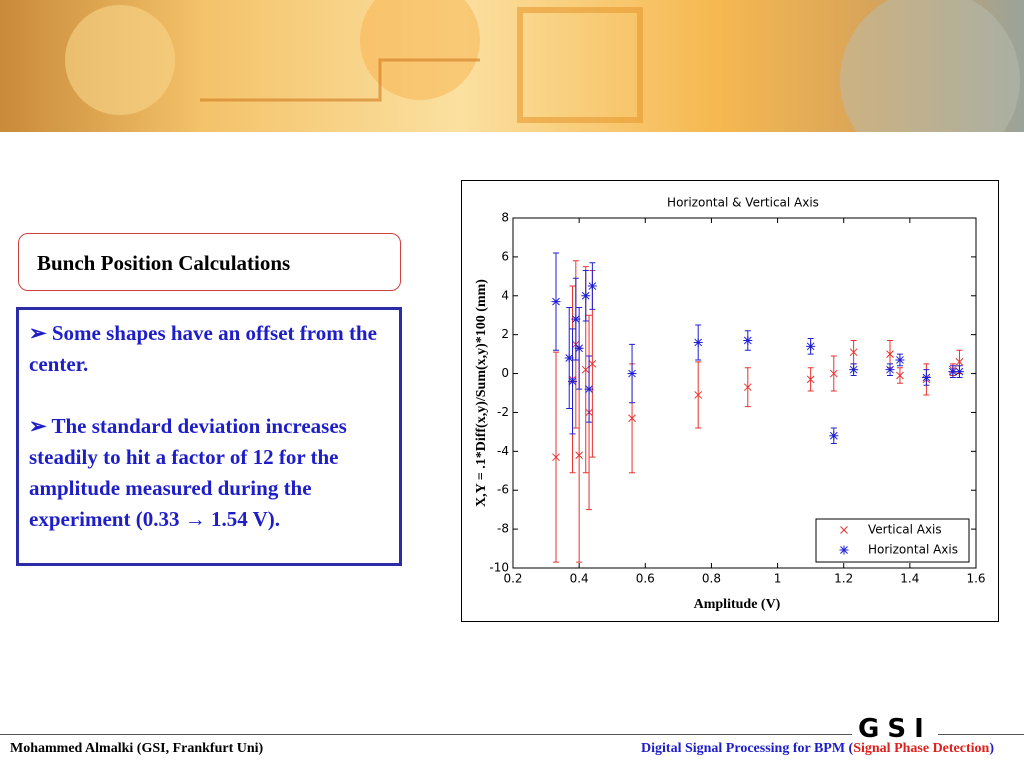 This screenshot has width=1024, height=768. Describe the element at coordinates (512, 579) in the screenshot. I see `x-tick-label: 0.2` at that location.